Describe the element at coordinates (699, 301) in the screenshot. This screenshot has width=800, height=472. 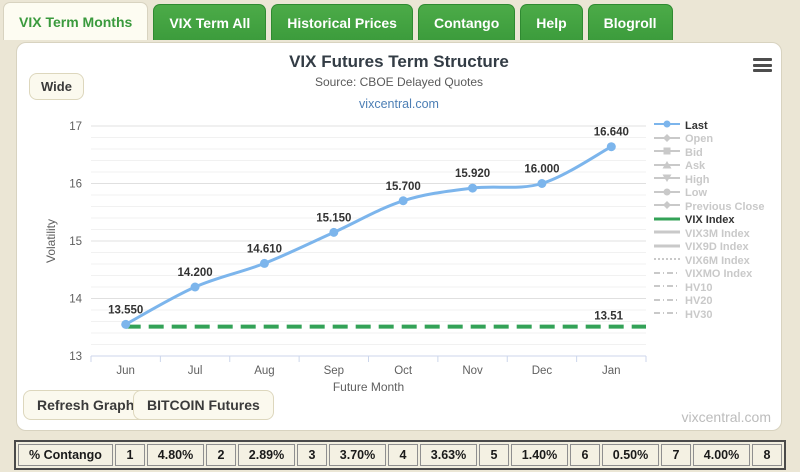
I see `legend-label: HV20` at that location.